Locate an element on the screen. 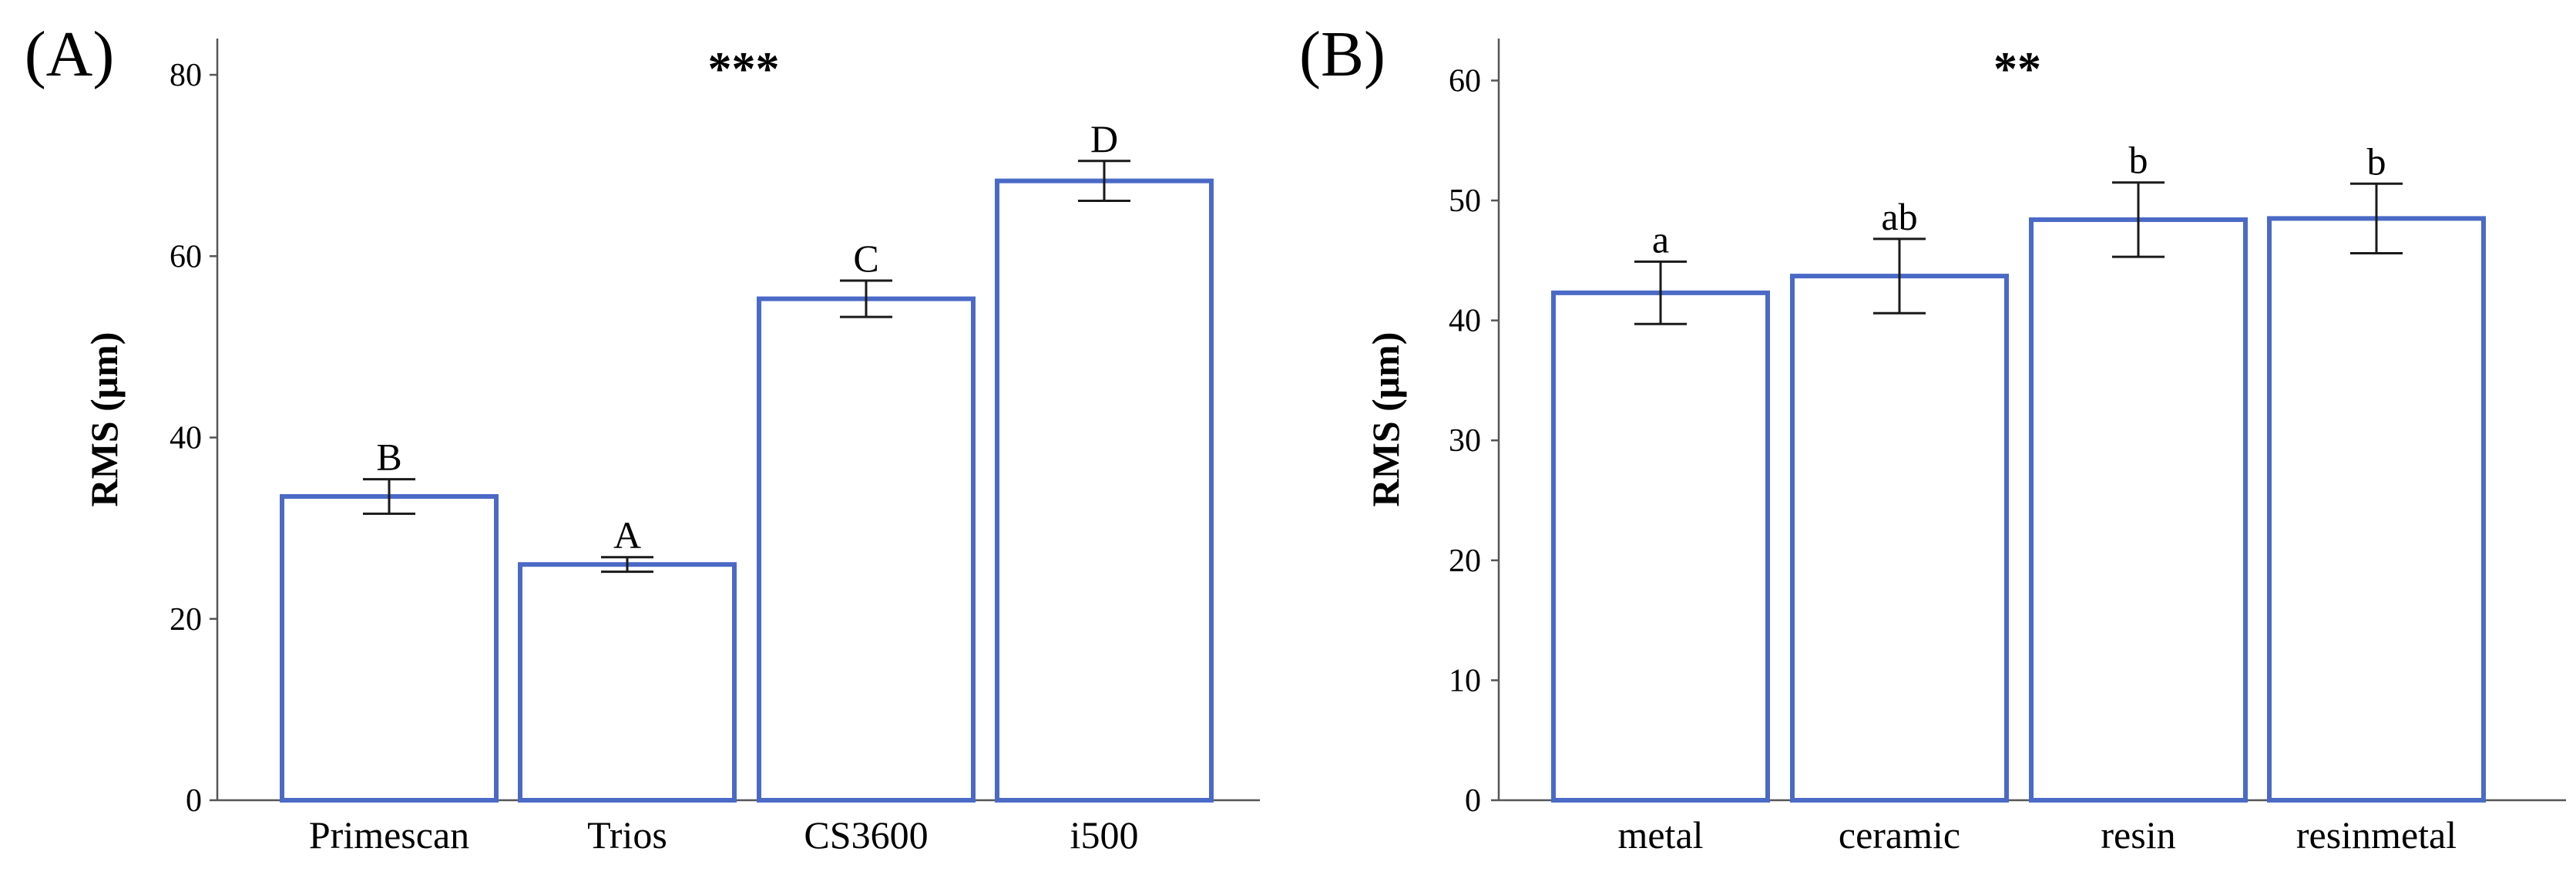 The height and width of the screenshot is (875, 2576). panel-label: (B) is located at coordinates (1342, 54).